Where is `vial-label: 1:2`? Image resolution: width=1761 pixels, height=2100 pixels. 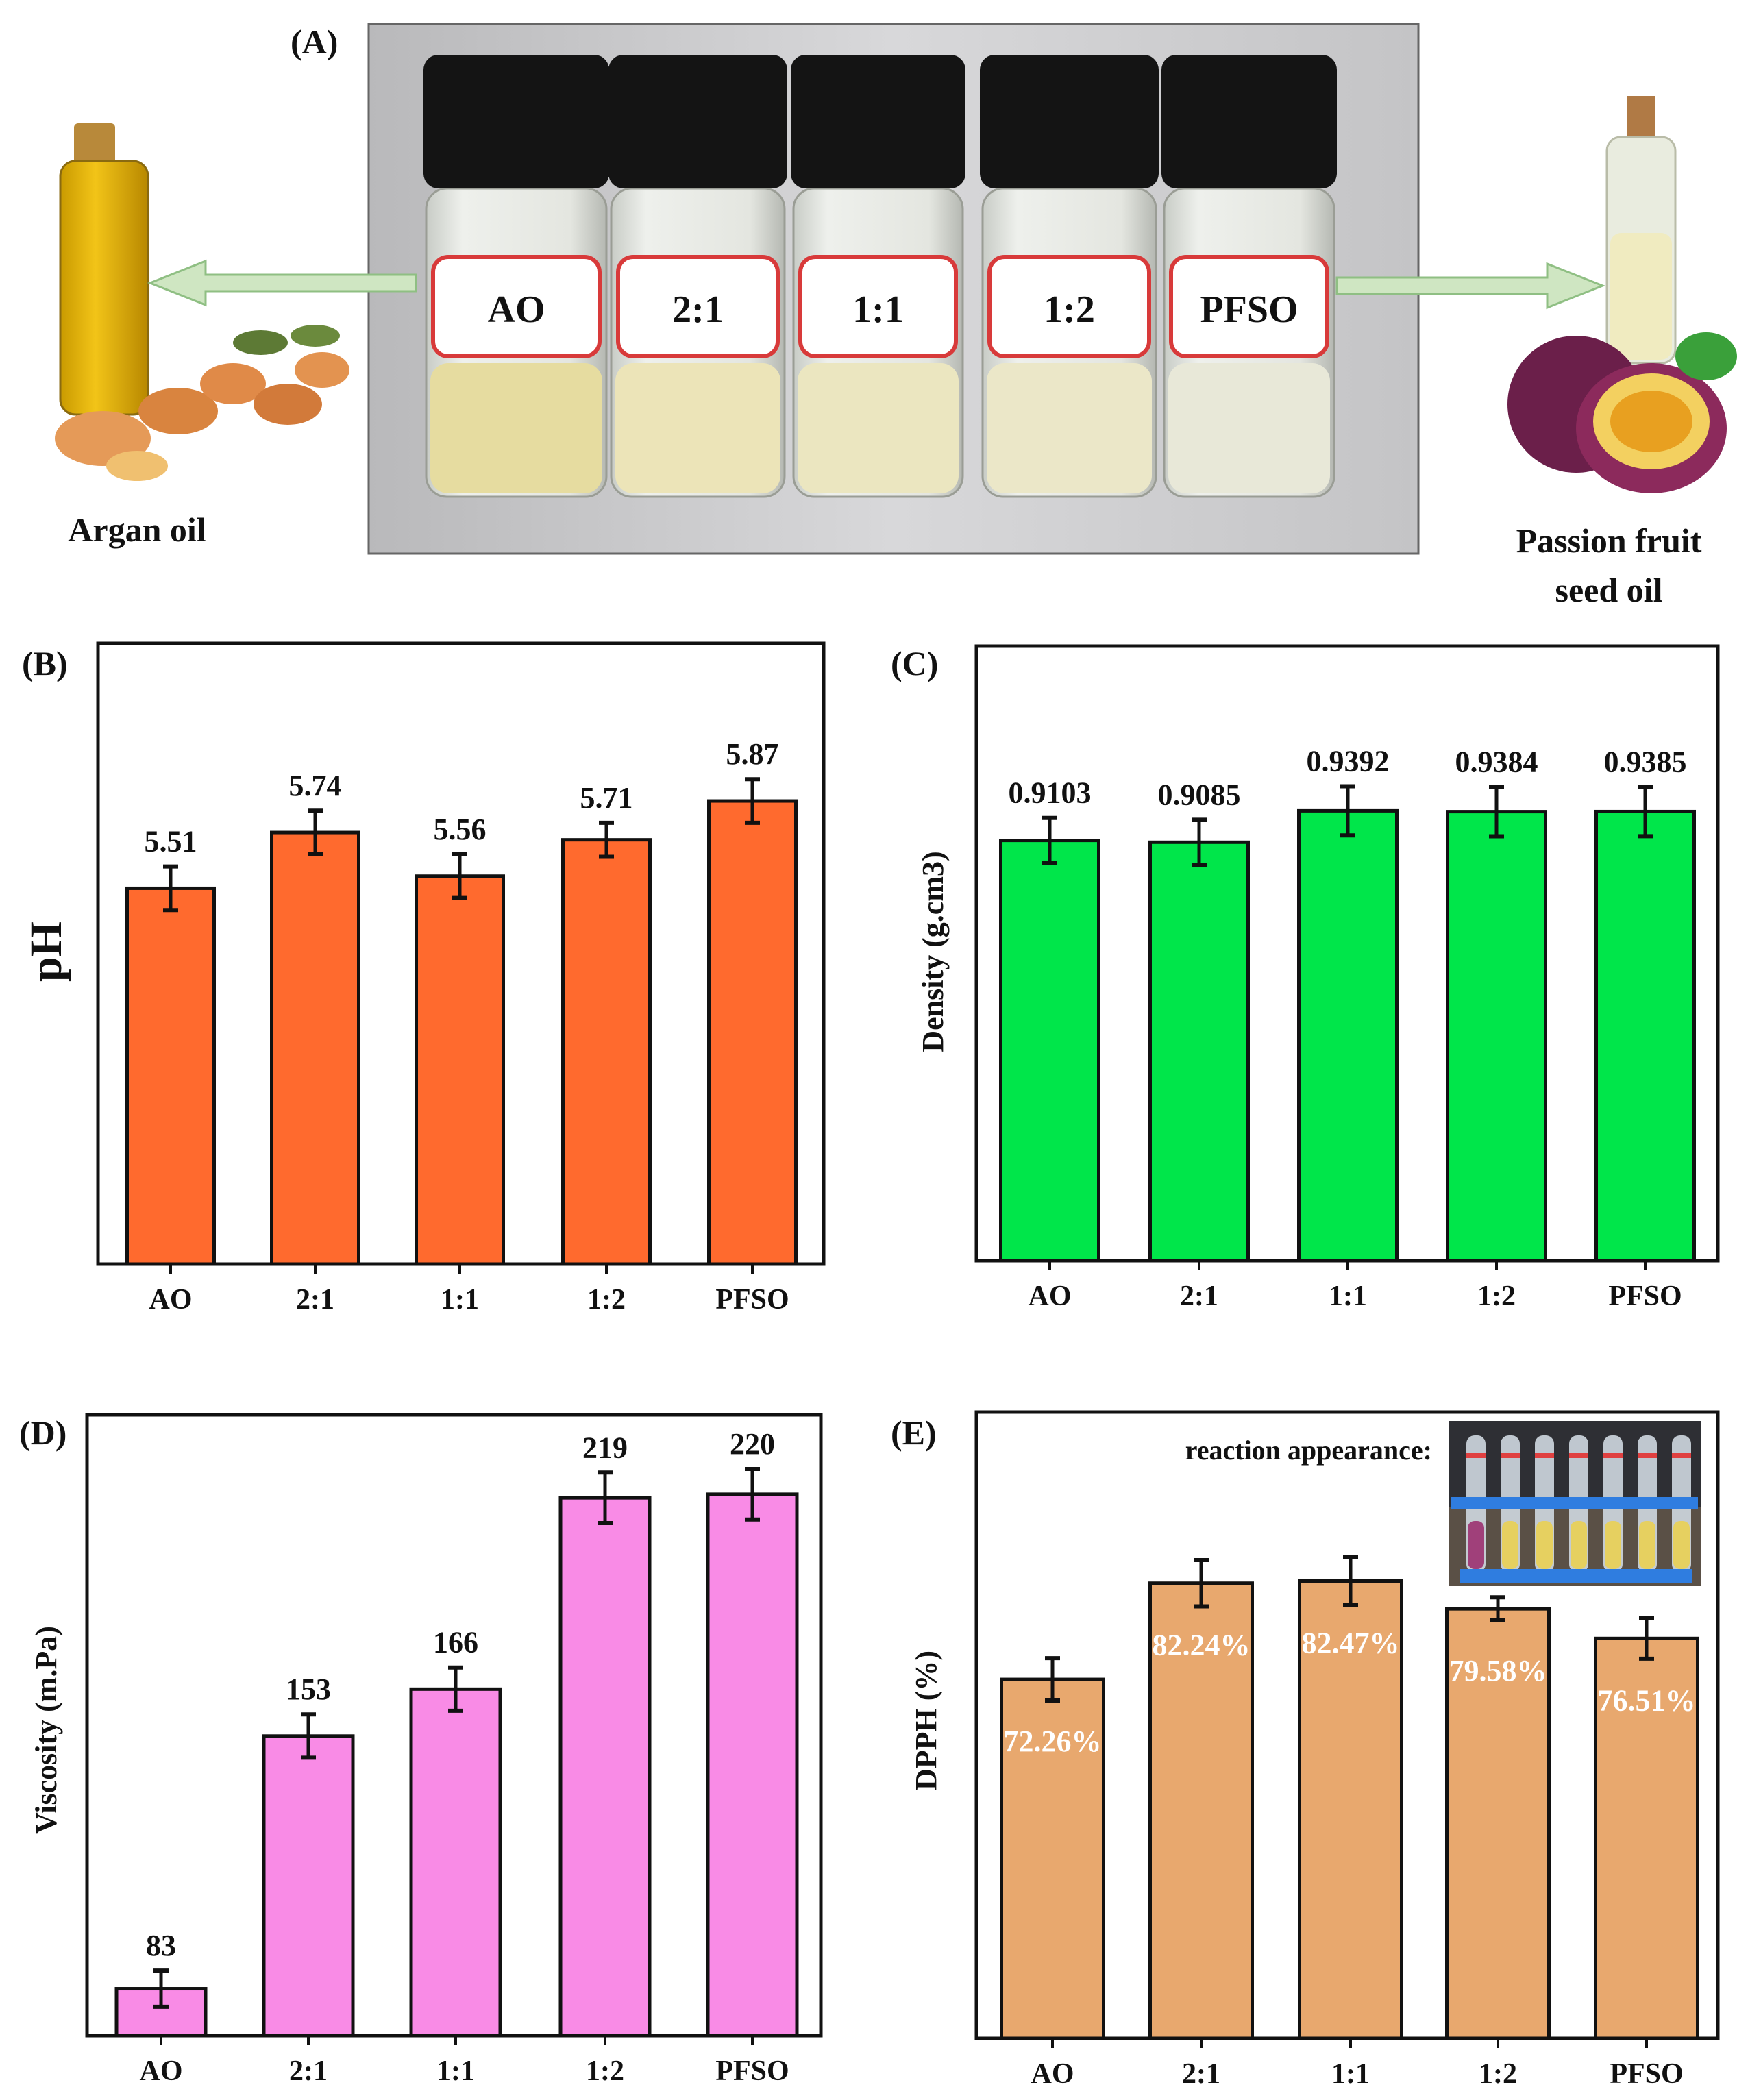
vial-label: 1:2 is located at coordinates (1069, 309).